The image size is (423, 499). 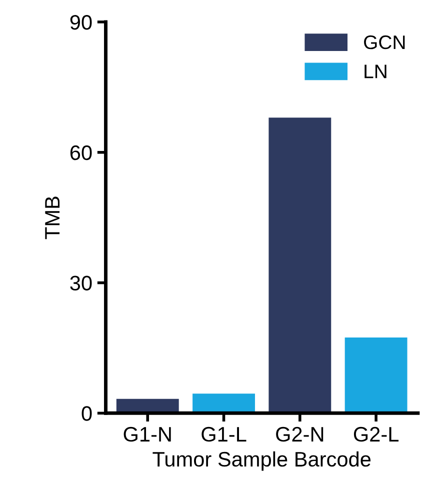 I want to click on x-axis-title: Tumor Sample Barcode, so click(x=261, y=461).